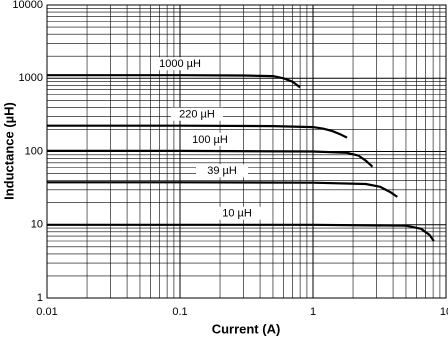 This screenshot has height=342, width=448. I want to click on x-tick-label: 0.01, so click(46, 312).